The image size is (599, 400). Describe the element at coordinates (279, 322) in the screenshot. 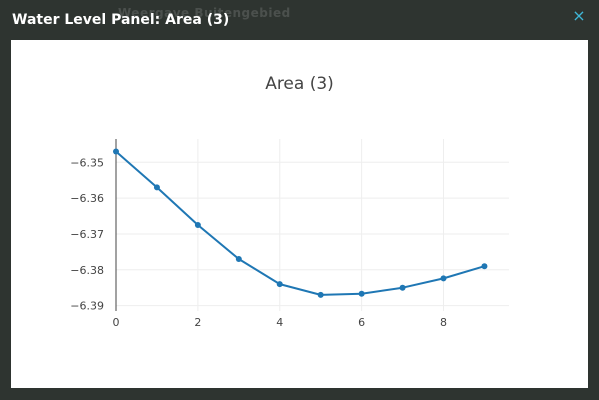

I see `x-tick-label: 4` at that location.